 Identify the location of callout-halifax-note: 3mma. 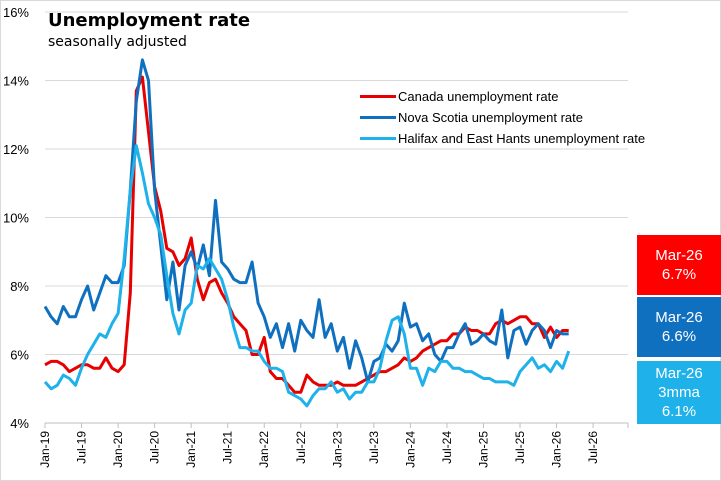
(679, 392).